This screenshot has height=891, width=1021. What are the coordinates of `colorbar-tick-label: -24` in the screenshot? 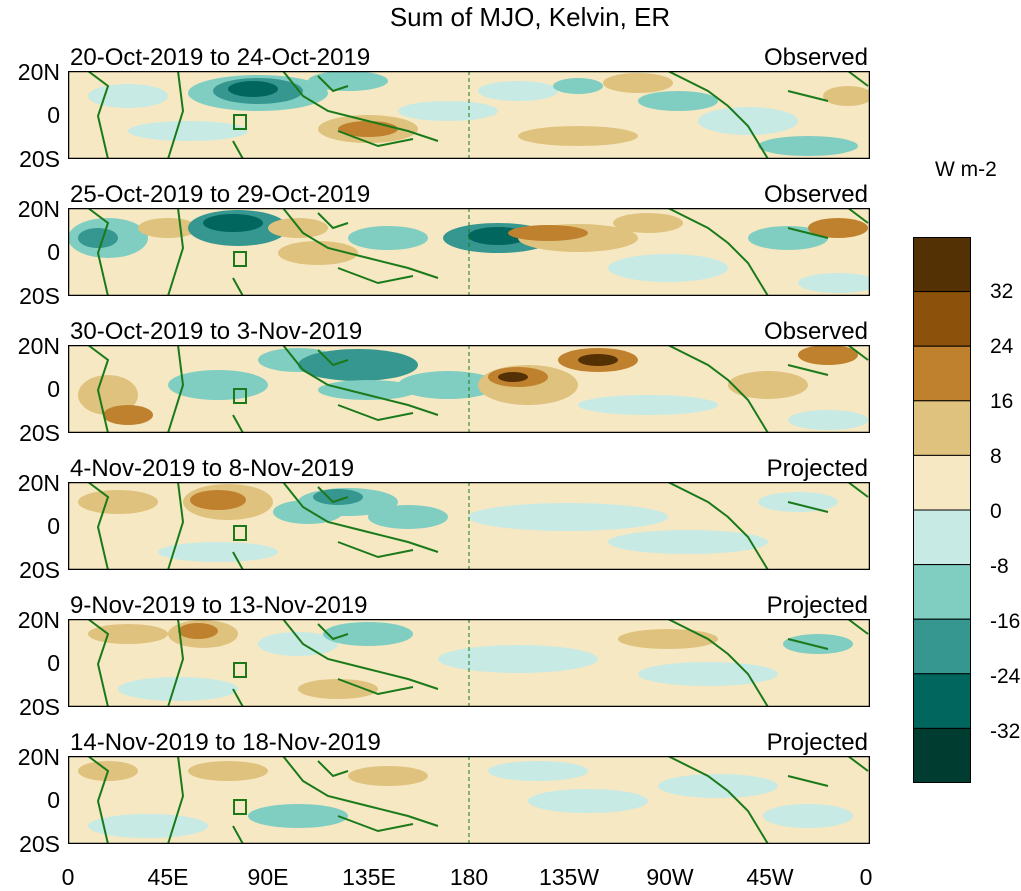 It's located at (1005, 676).